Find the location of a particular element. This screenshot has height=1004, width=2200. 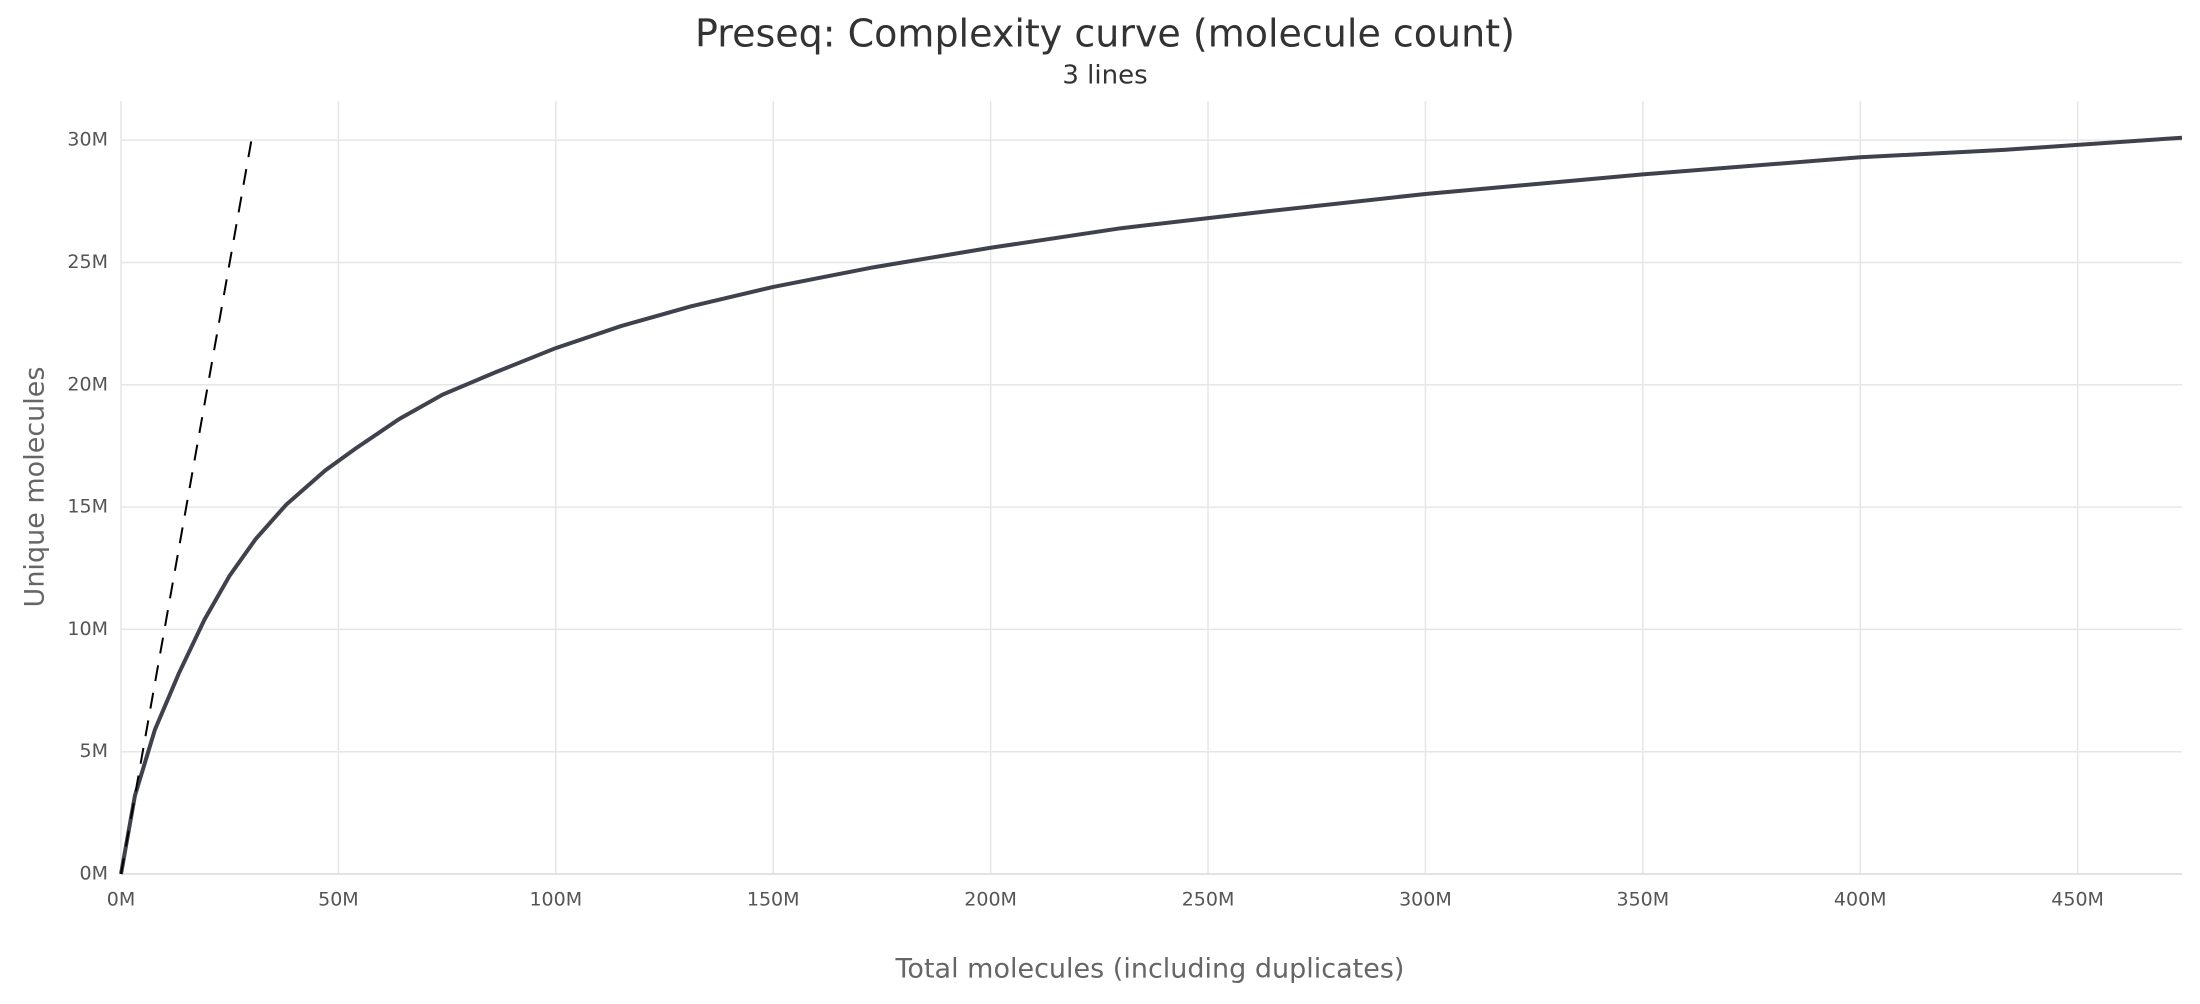

y-tick-label: 15M is located at coordinates (87, 507).